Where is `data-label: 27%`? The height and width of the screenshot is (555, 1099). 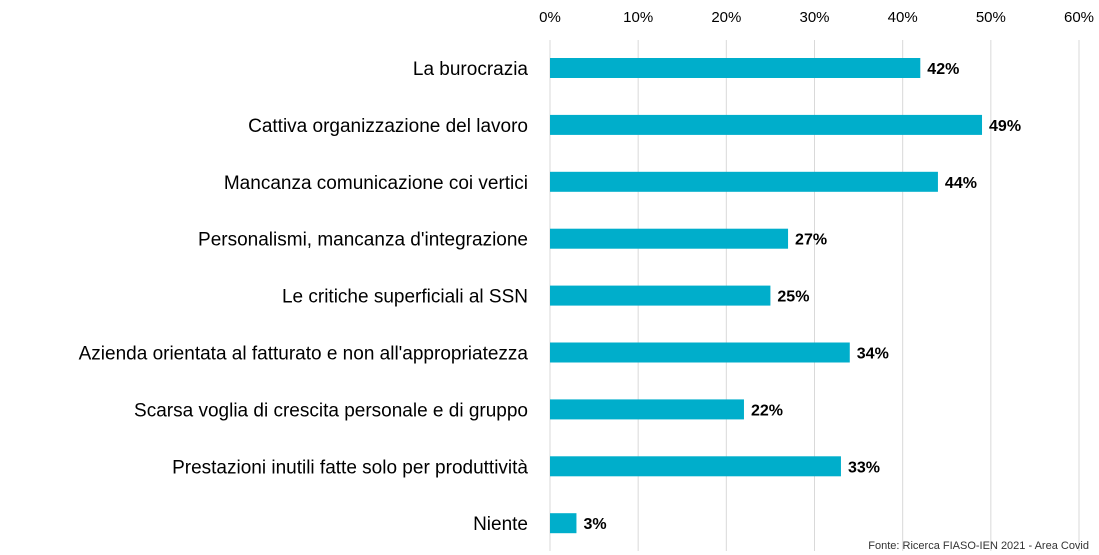 data-label: 27% is located at coordinates (811, 240).